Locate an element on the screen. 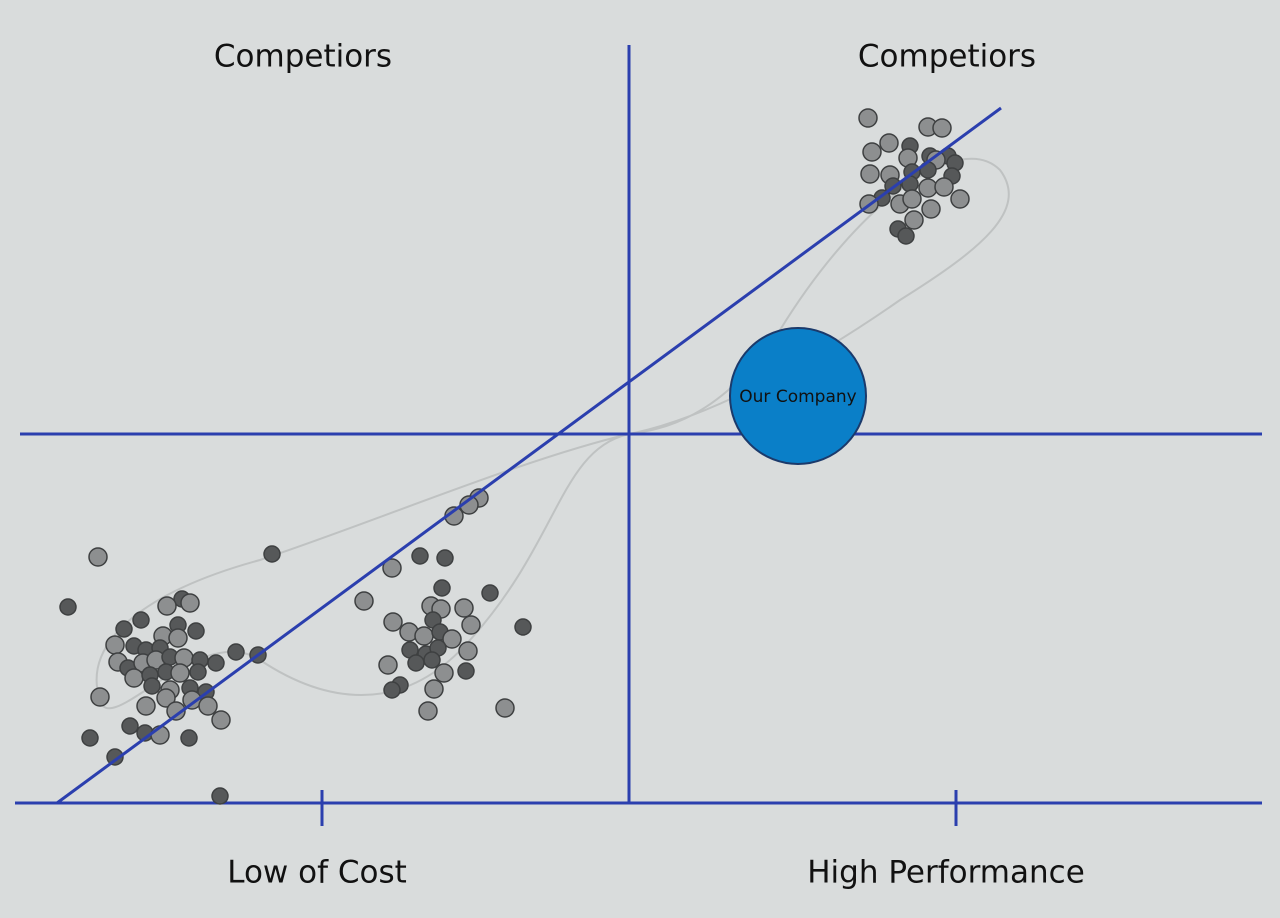  bubble-label: Our Company is located at coordinates (797, 397).